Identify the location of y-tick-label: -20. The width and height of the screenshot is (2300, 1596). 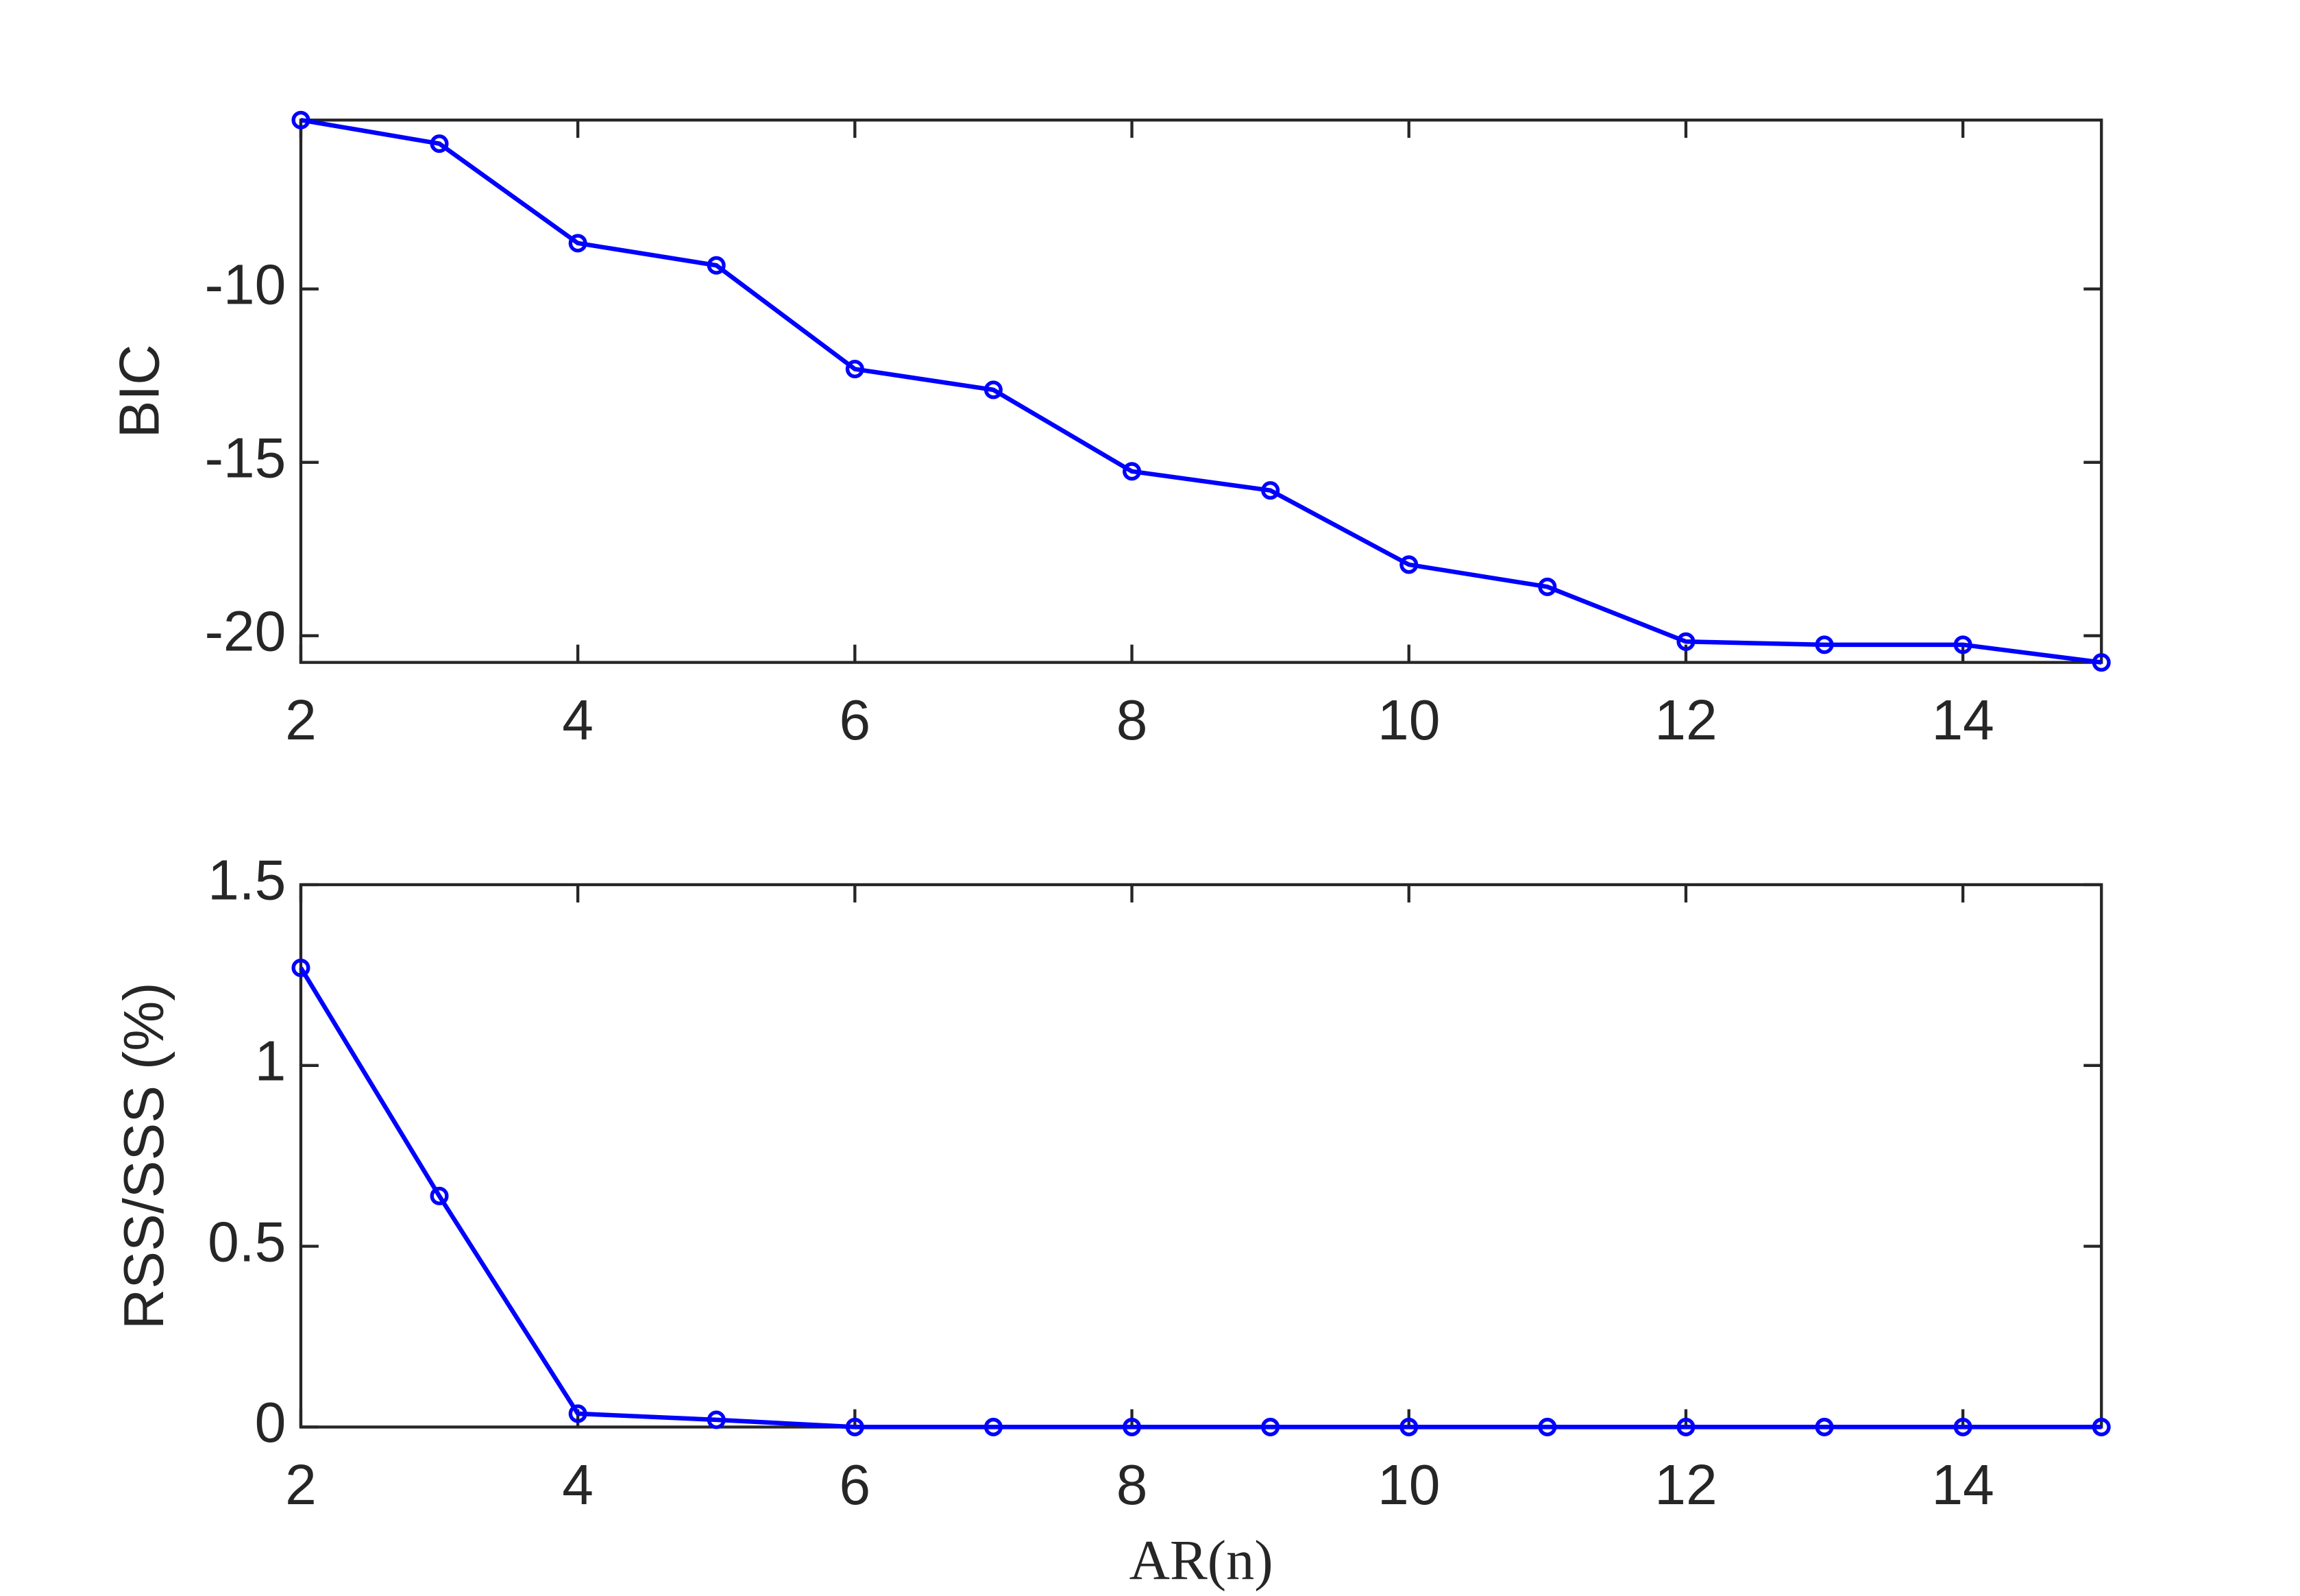
(245, 631).